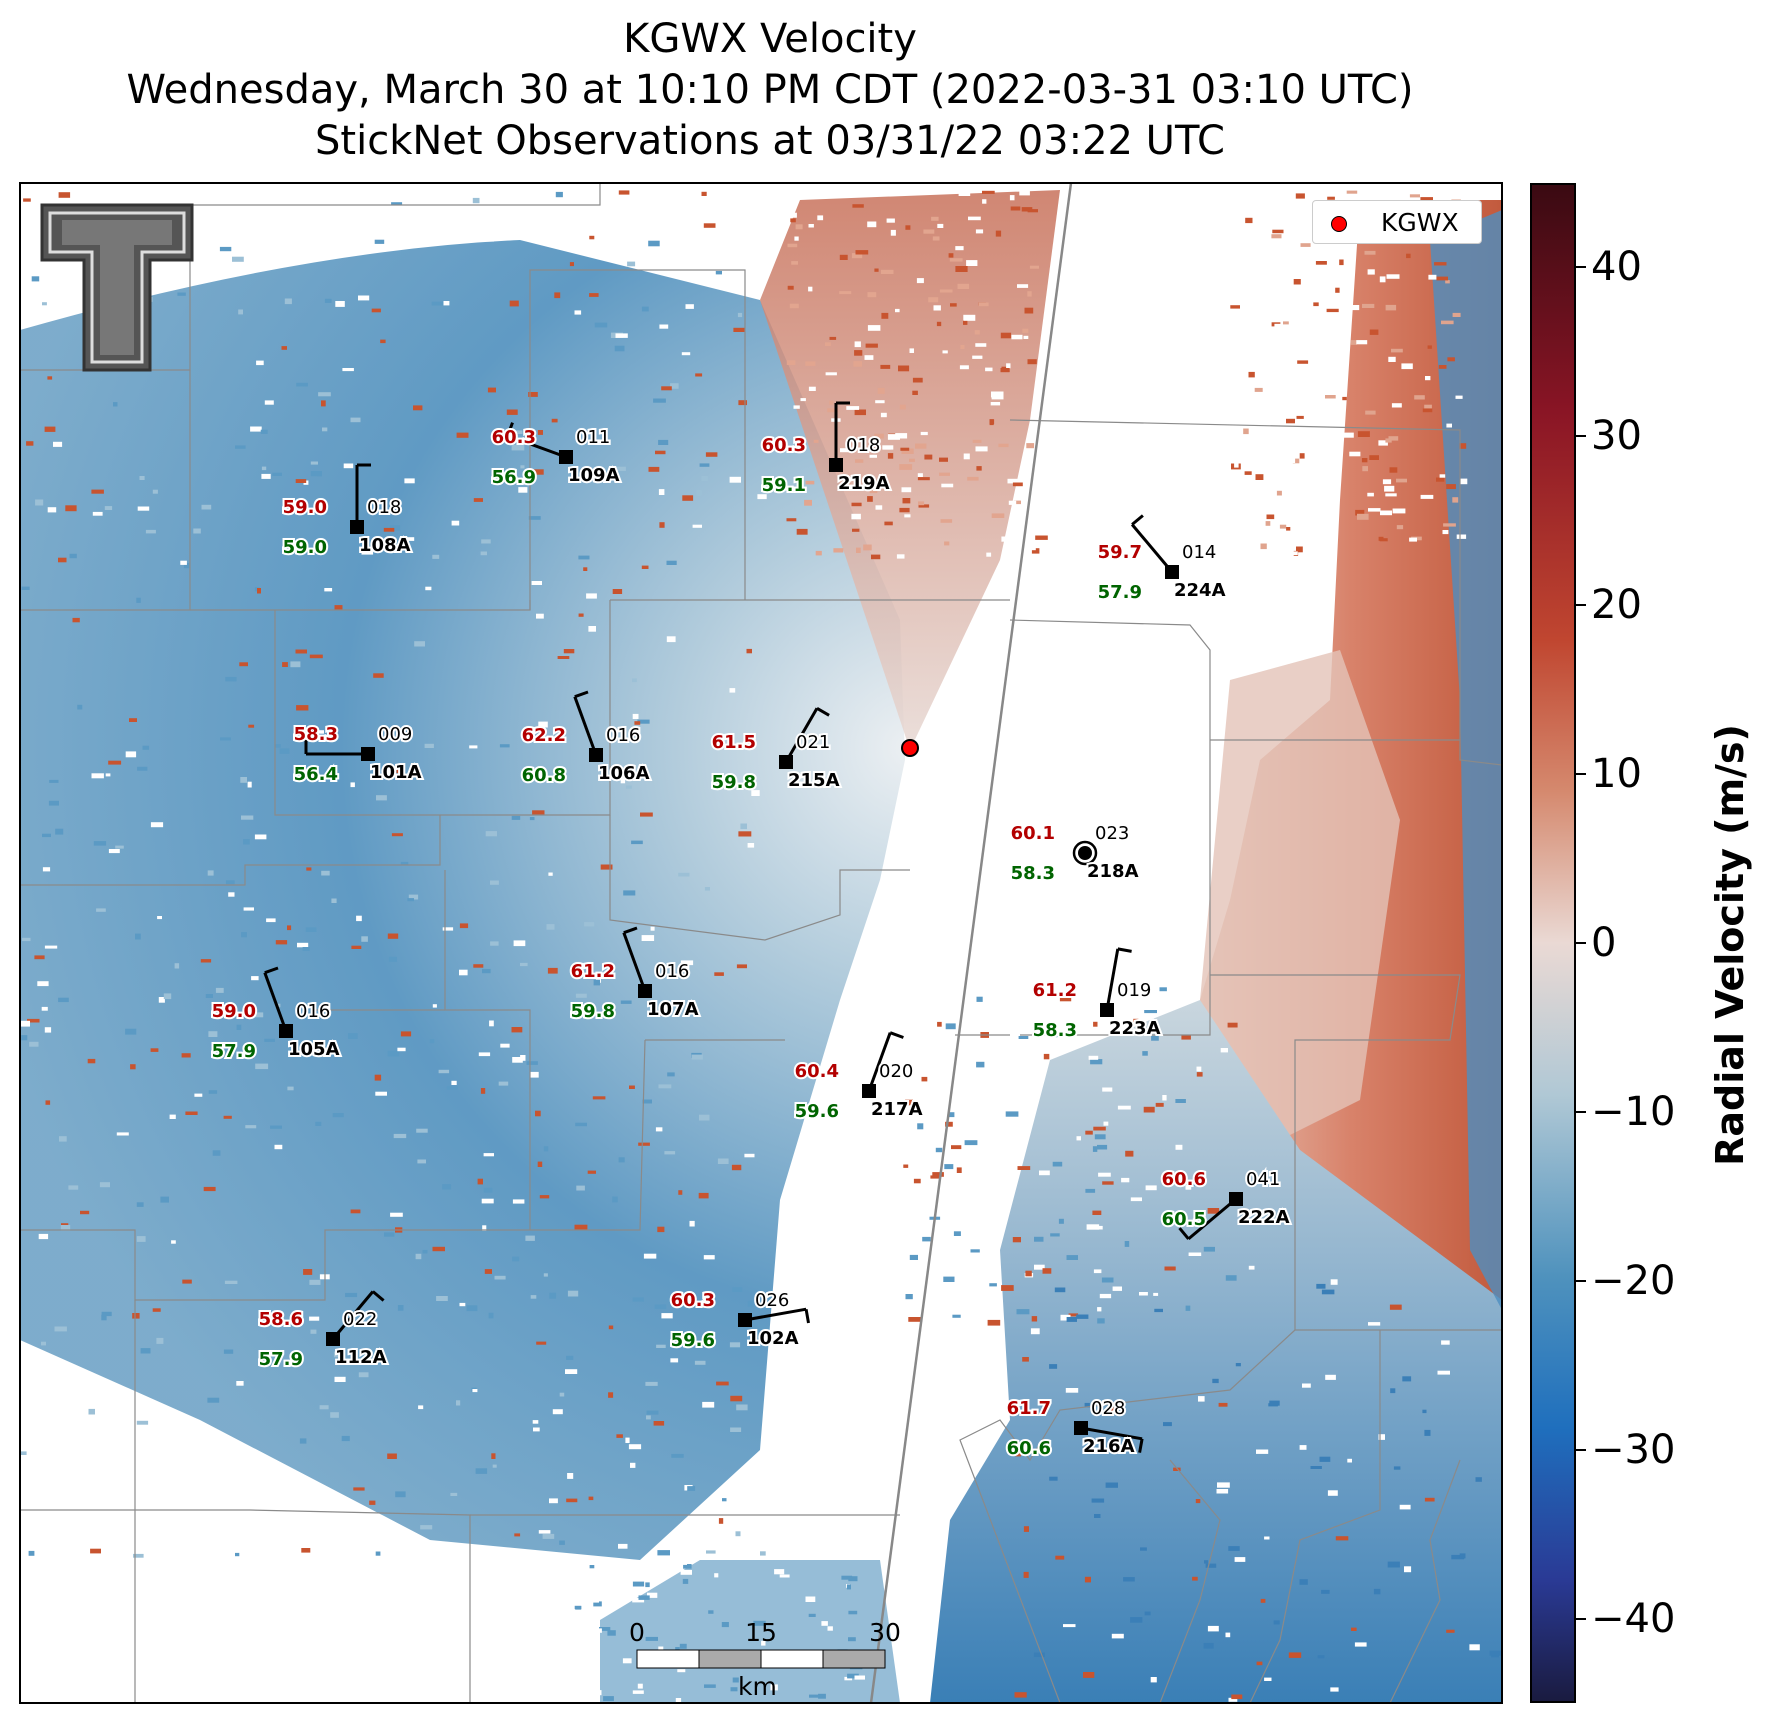  I want to click on state-line, so click(971, 943).